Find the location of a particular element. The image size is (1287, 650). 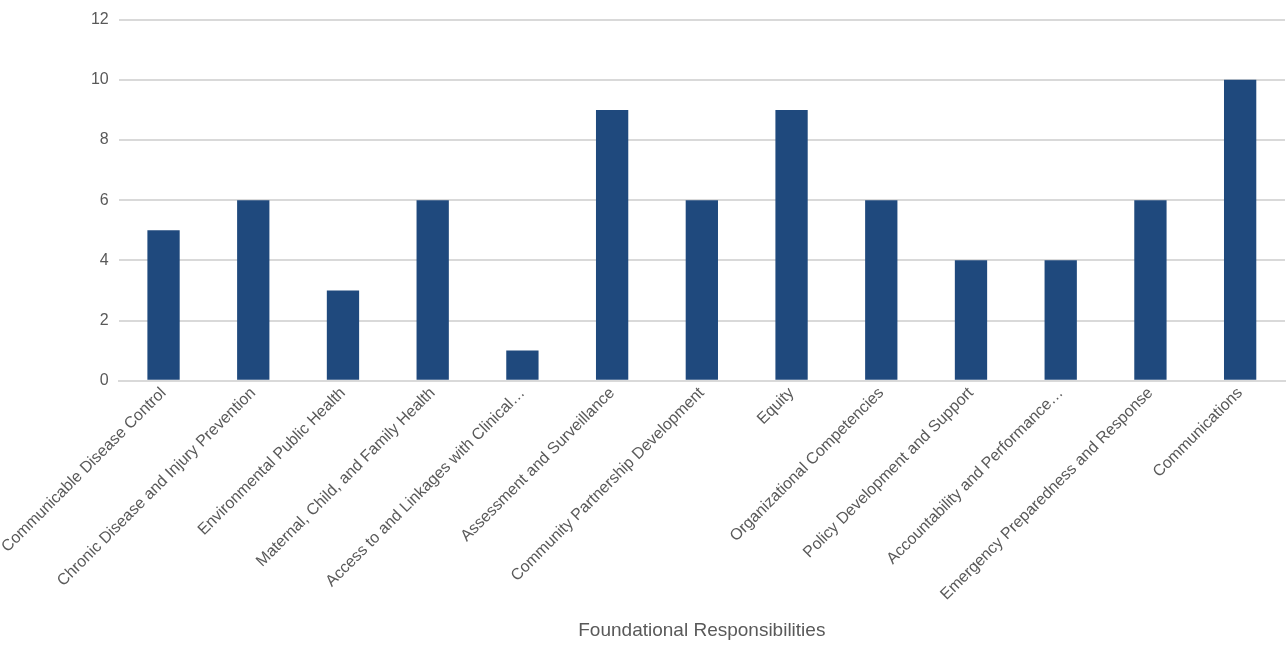

y-tick-label: 6 is located at coordinates (104, 199).